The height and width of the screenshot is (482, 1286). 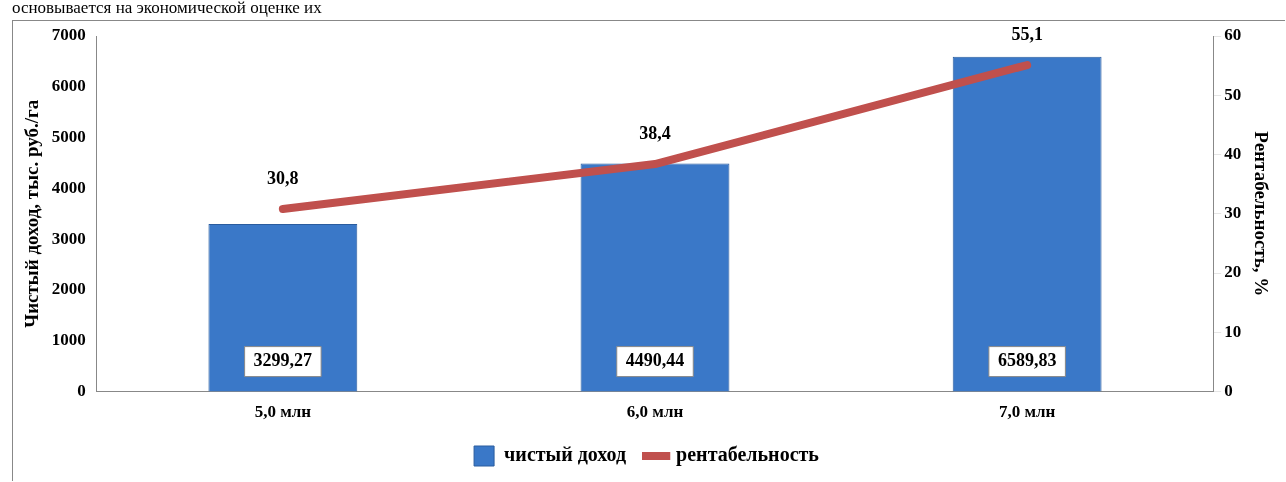 I want to click on text: основывается на экономической оценке их, so click(x=167, y=9).